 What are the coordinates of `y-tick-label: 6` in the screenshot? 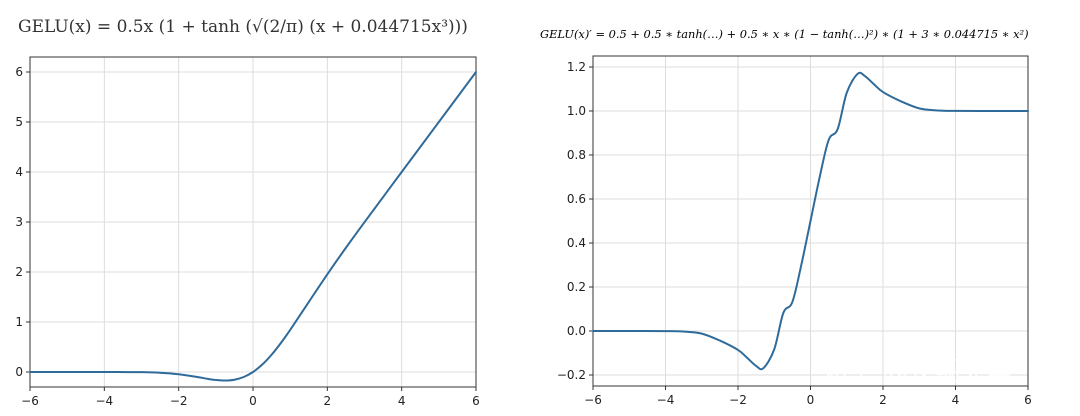 It's located at (19, 72).